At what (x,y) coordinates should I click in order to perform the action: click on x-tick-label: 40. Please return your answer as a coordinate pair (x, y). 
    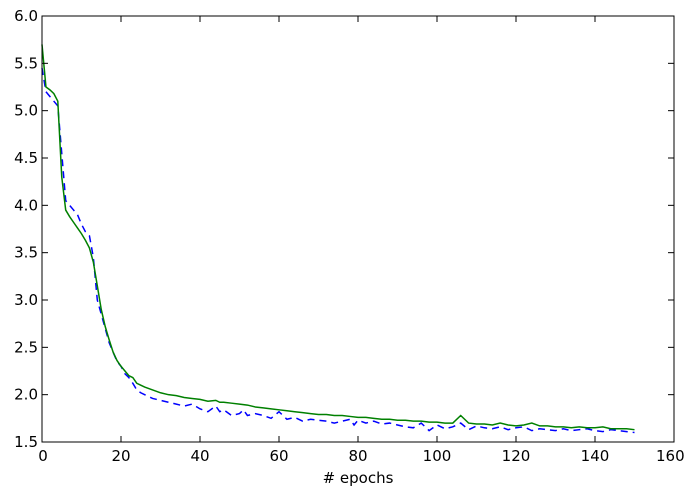
    Looking at the image, I should click on (199, 456).